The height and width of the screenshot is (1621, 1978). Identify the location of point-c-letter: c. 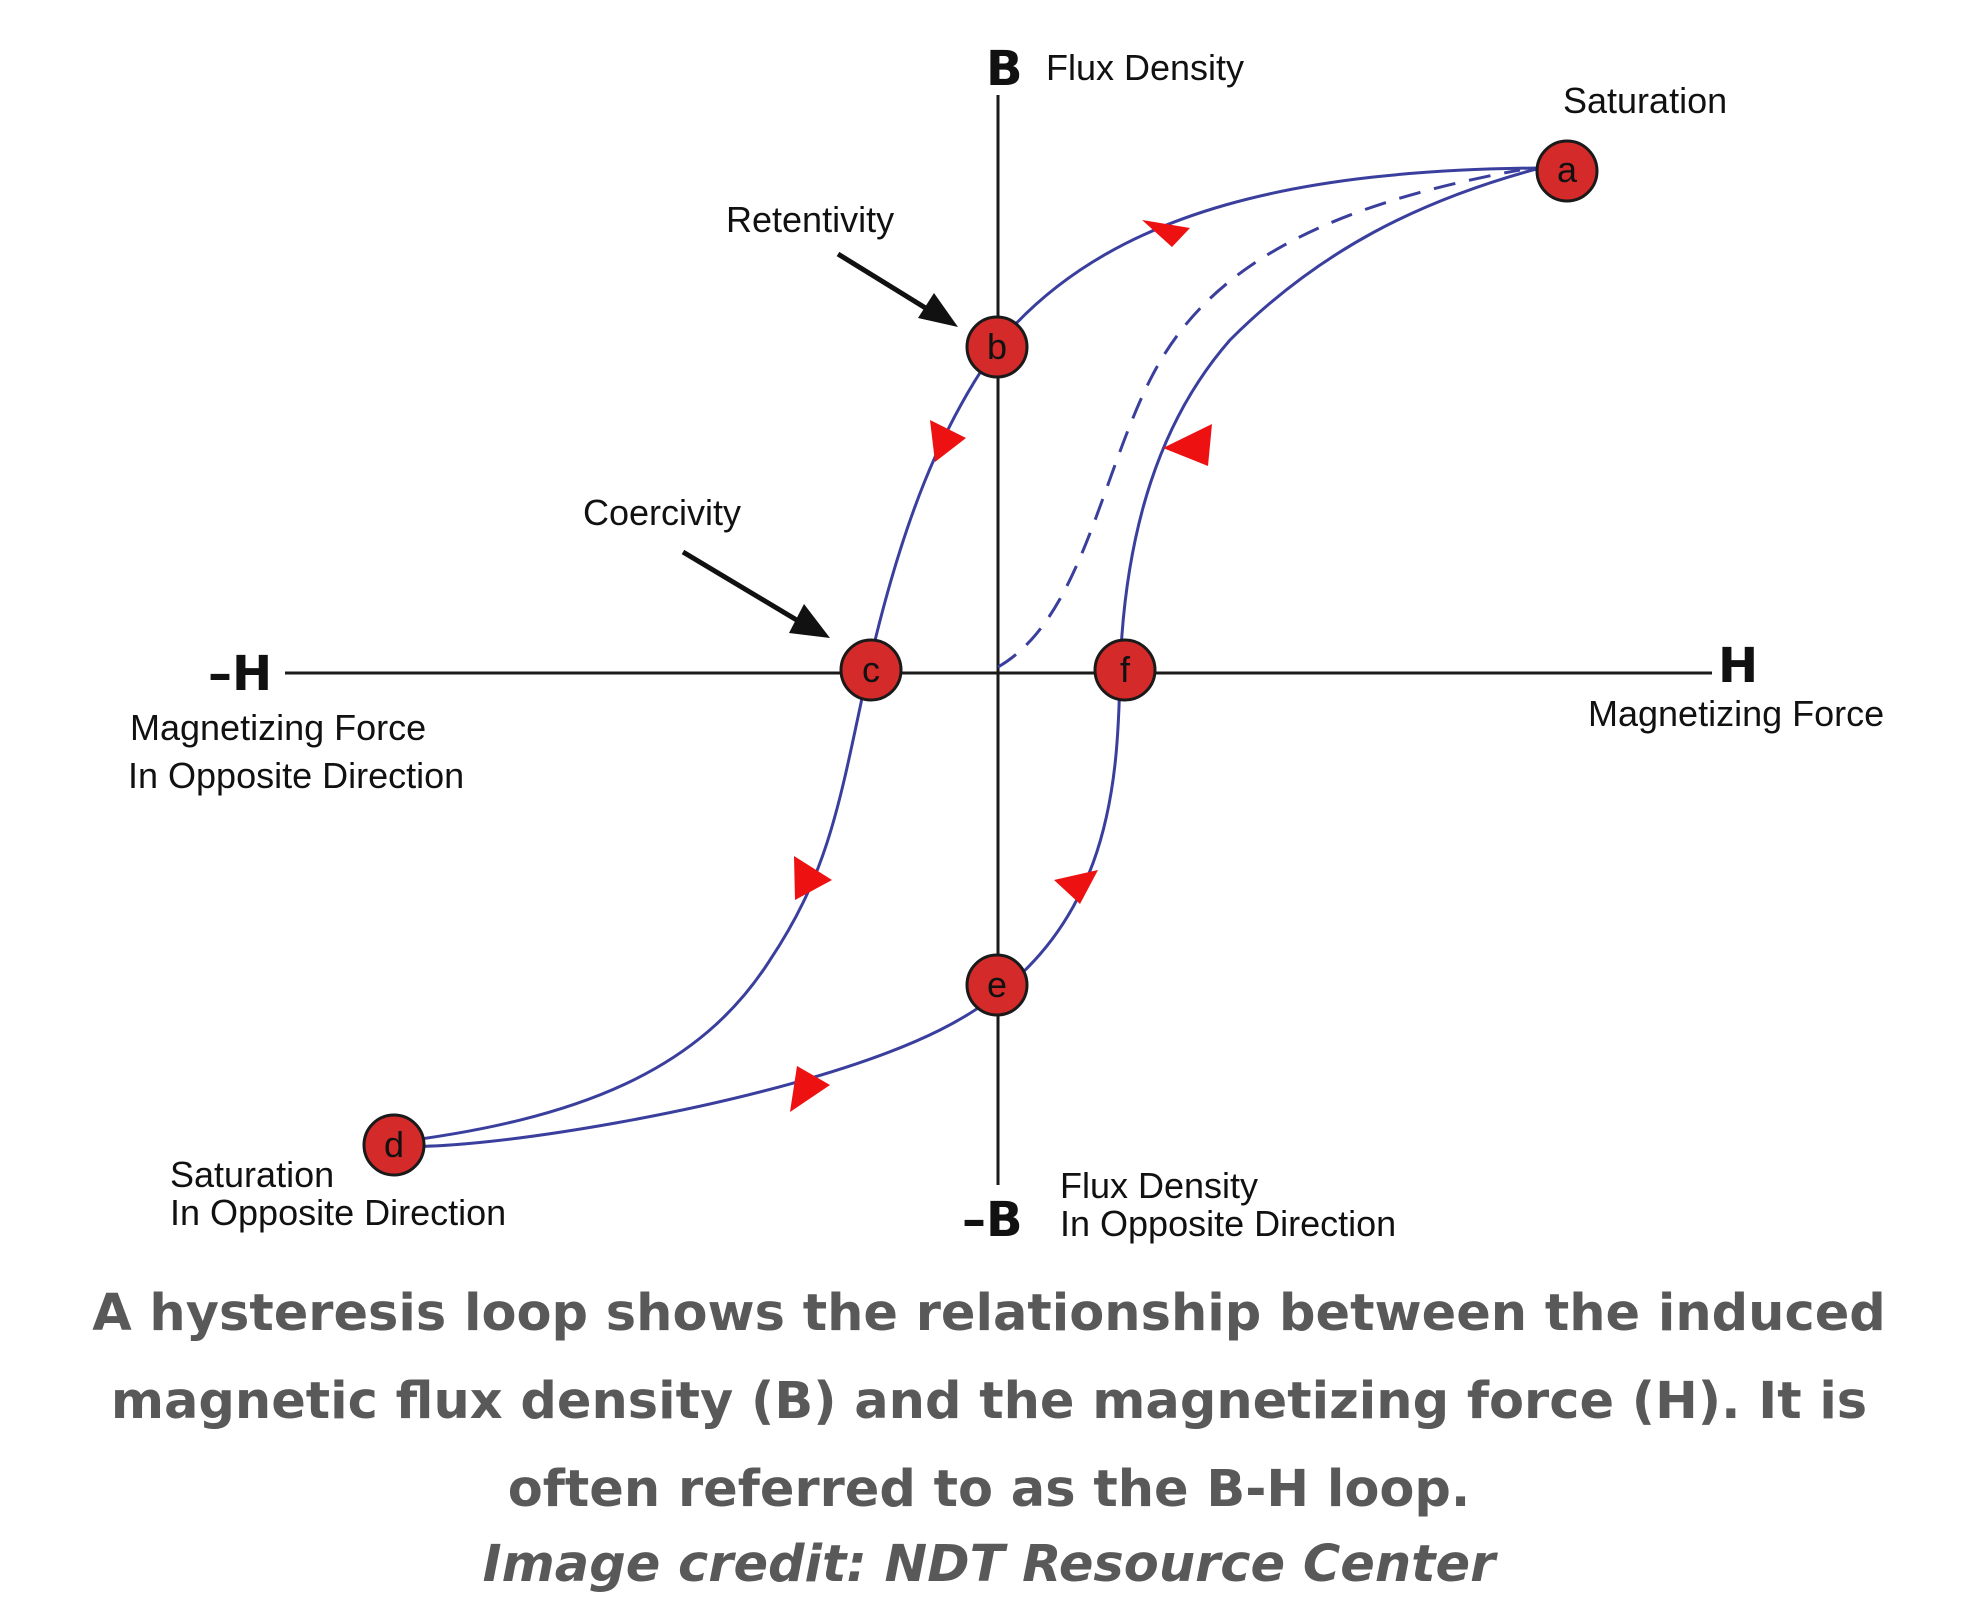
(871, 669).